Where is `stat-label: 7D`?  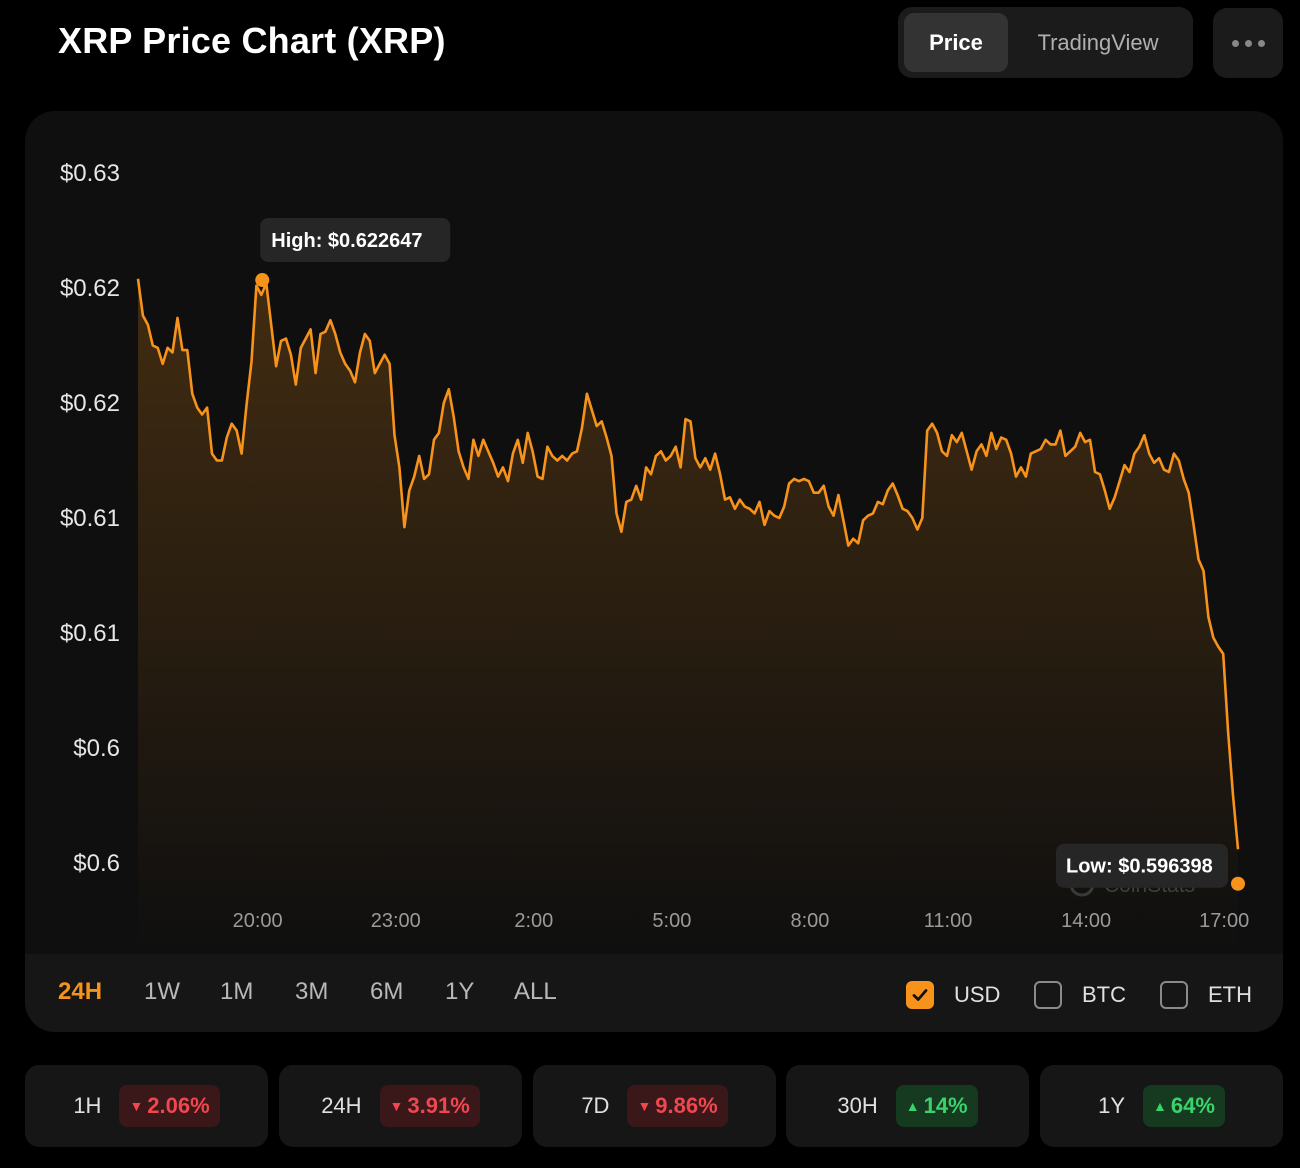
stat-label: 7D is located at coordinates (595, 1105).